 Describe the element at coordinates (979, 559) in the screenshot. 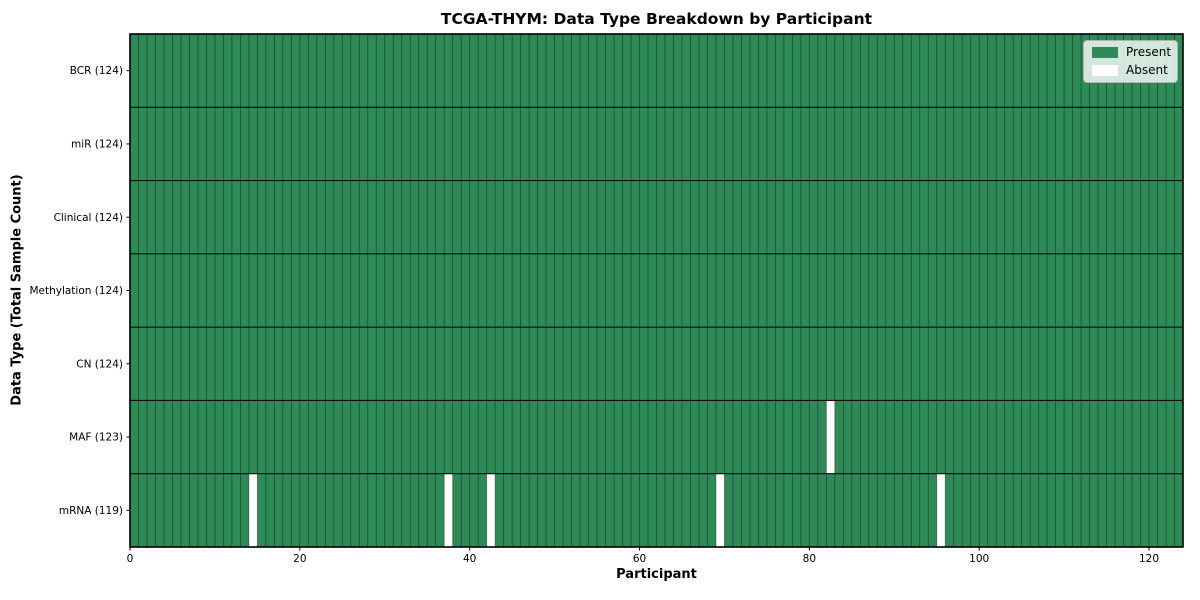

I see `x-tick-label: 100` at that location.